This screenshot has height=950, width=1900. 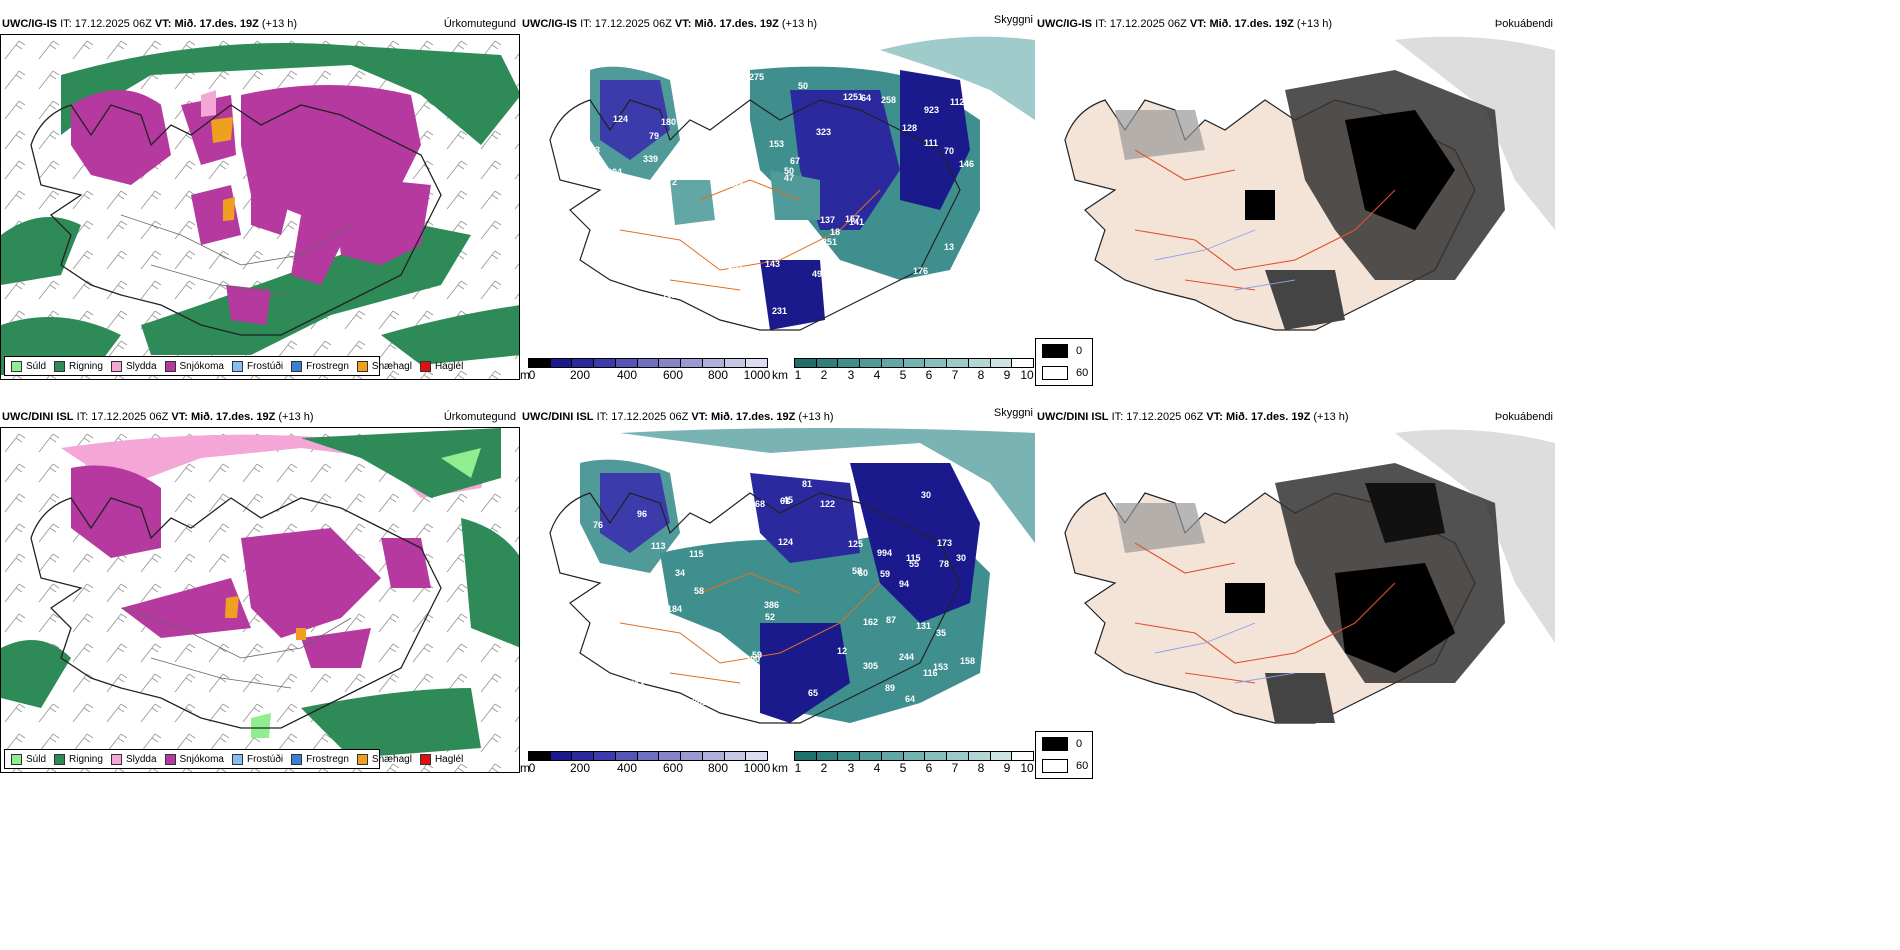 What do you see at coordinates (795, 161) in the screenshot?
I see `ceiling-label: 67` at bounding box center [795, 161].